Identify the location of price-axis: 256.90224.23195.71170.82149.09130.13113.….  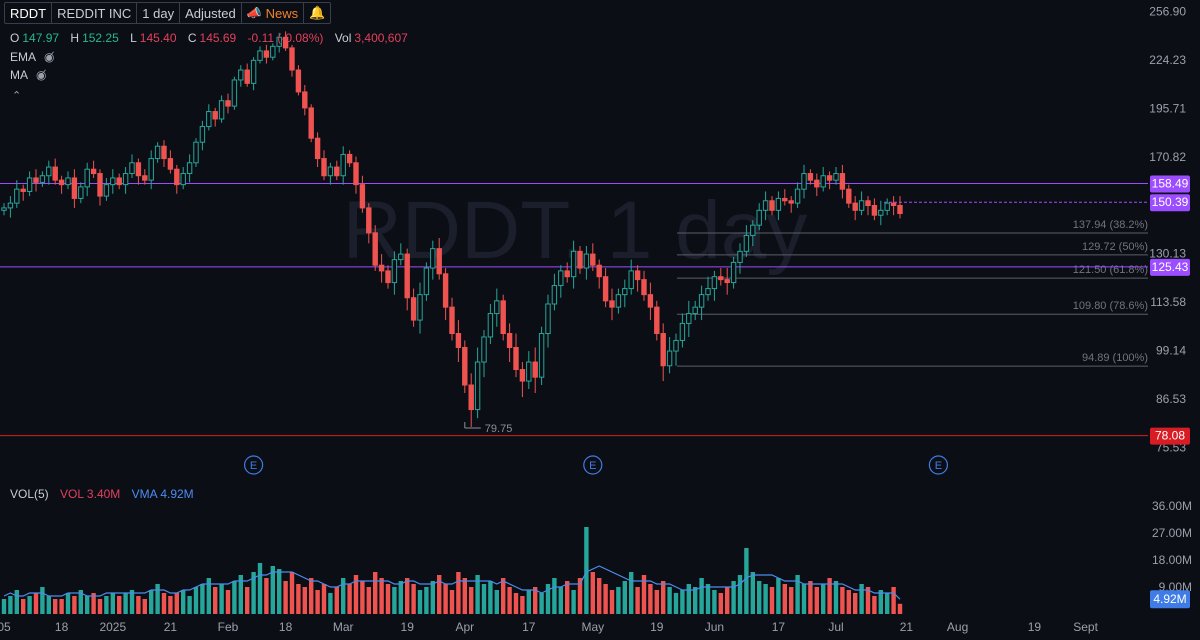
(1170, 299).